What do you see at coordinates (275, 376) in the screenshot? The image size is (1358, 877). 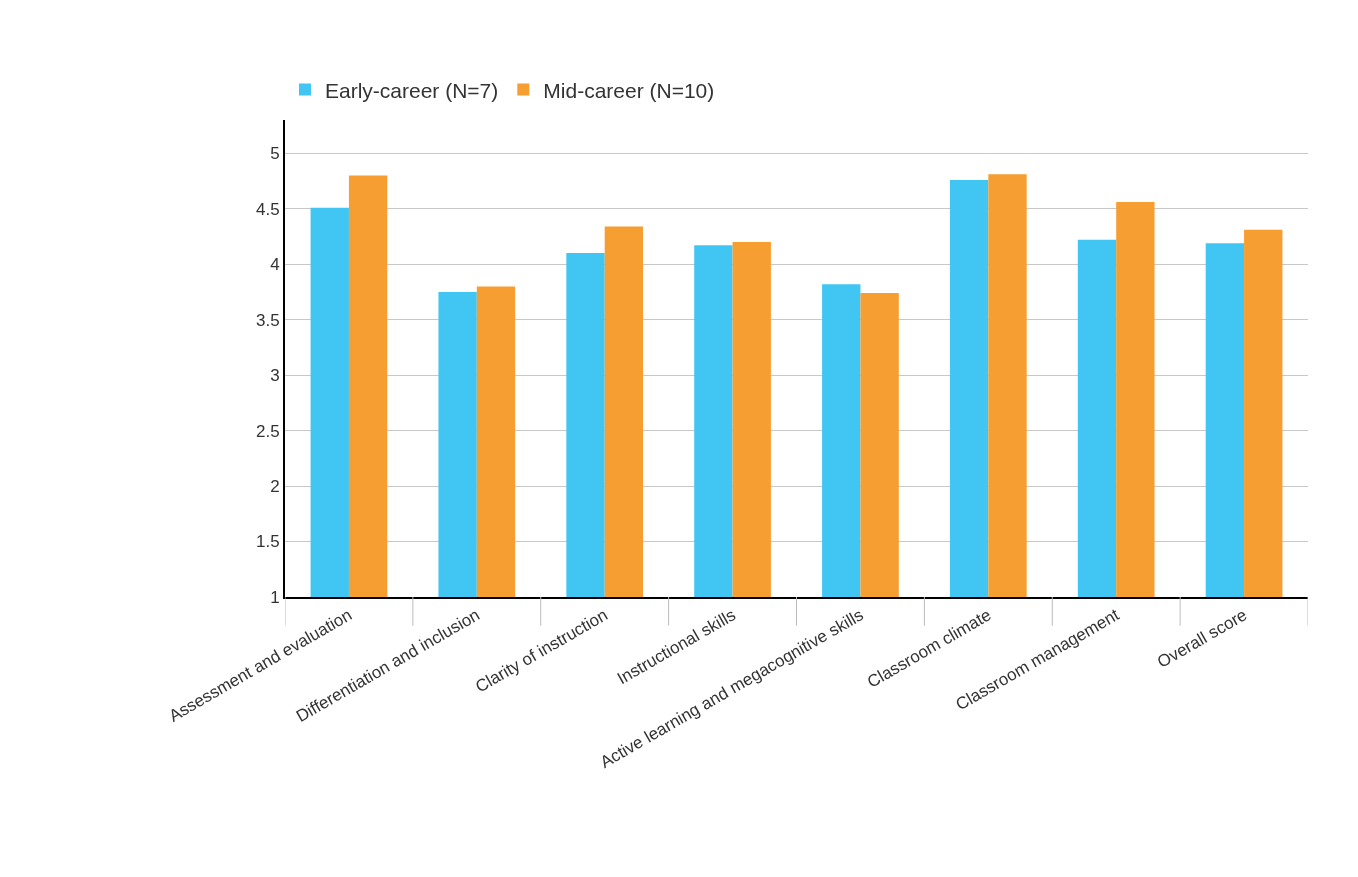 I see `y-tick-label: 3` at bounding box center [275, 376].